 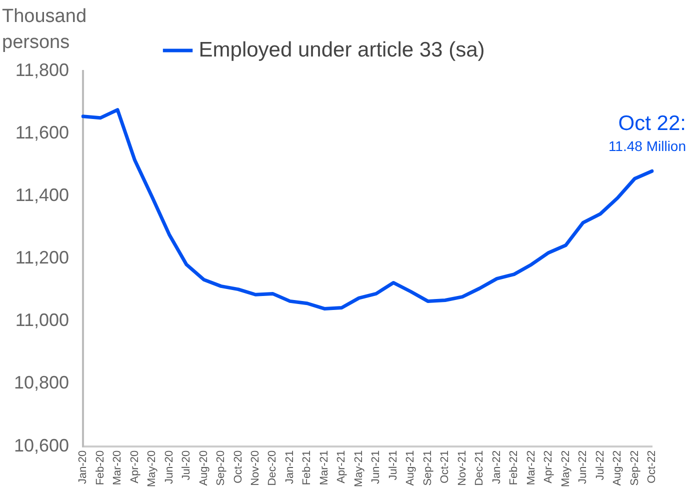 What do you see at coordinates (341, 50) in the screenshot?
I see `legend-label: Employed under article 33 (sa)` at bounding box center [341, 50].